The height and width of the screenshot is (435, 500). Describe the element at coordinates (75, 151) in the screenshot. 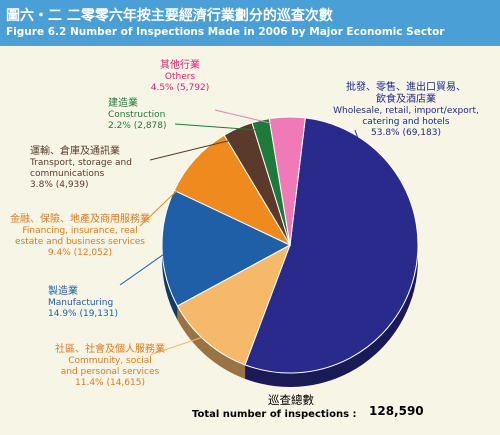

I see `label-transport-zh: 運輸、倉庫及通訊業` at that location.